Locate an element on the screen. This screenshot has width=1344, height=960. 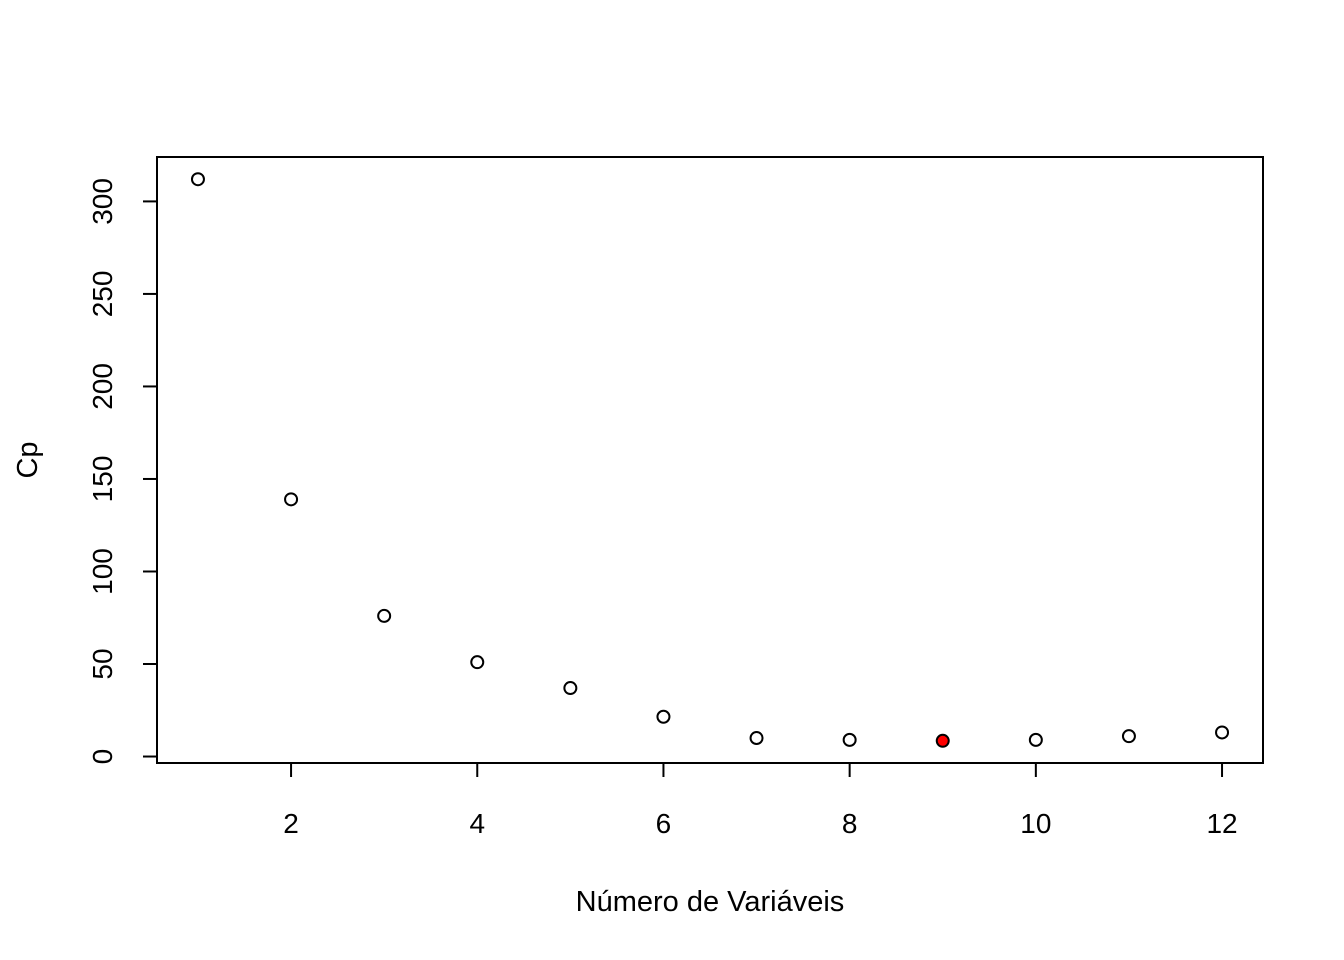
y-tick-label: 300 is located at coordinates (102, 201).